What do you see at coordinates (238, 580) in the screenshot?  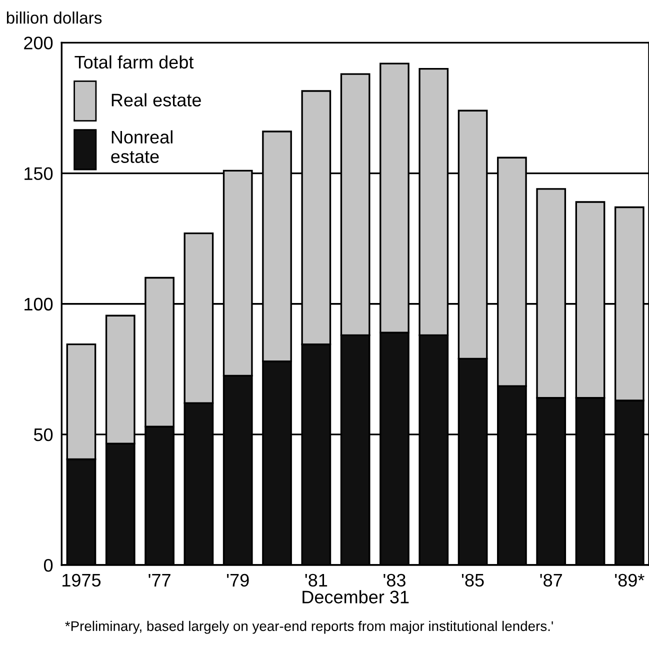 I see `x-tick-label: '79` at bounding box center [238, 580].